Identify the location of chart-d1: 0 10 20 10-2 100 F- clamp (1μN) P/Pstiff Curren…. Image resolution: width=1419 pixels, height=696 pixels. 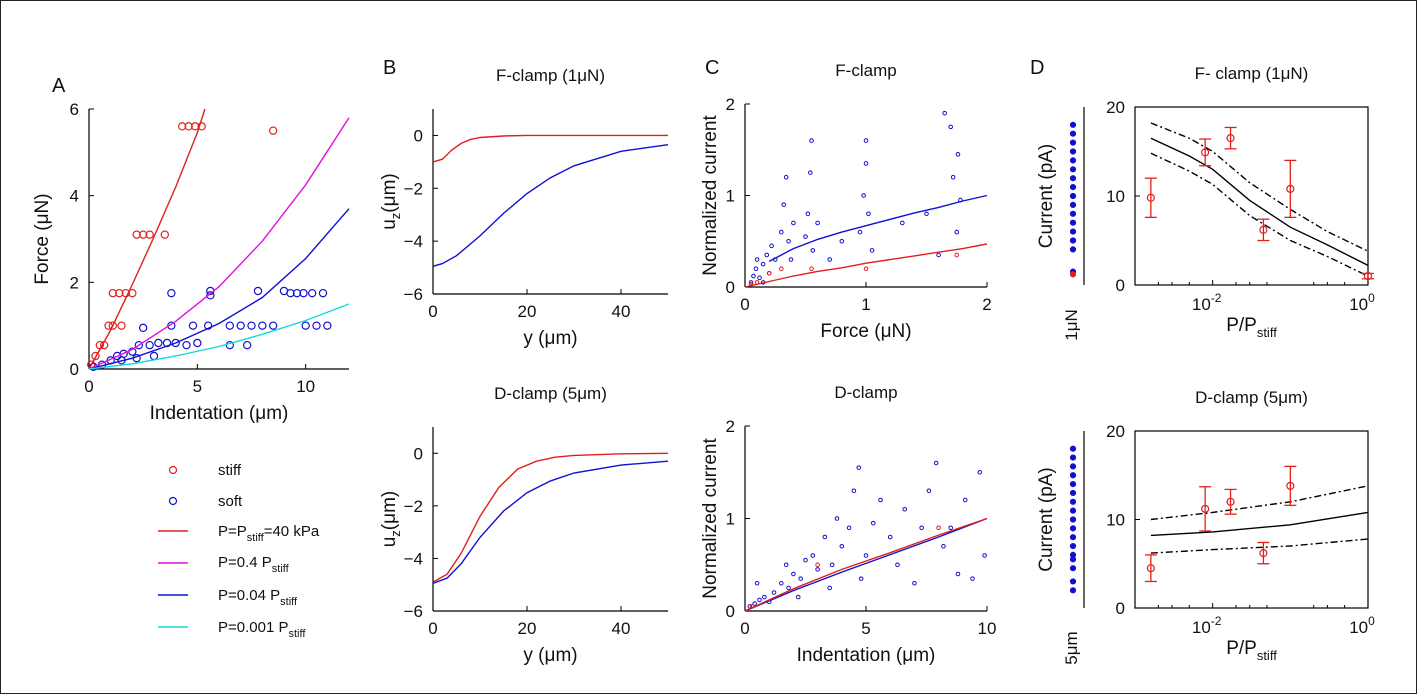
(1205, 202).